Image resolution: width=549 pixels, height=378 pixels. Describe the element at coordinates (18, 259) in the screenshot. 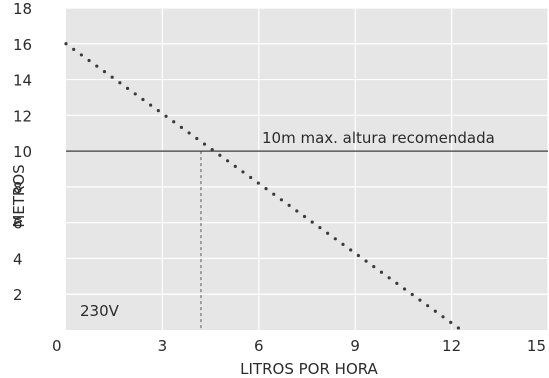

I see `y-tick-label: 4` at that location.